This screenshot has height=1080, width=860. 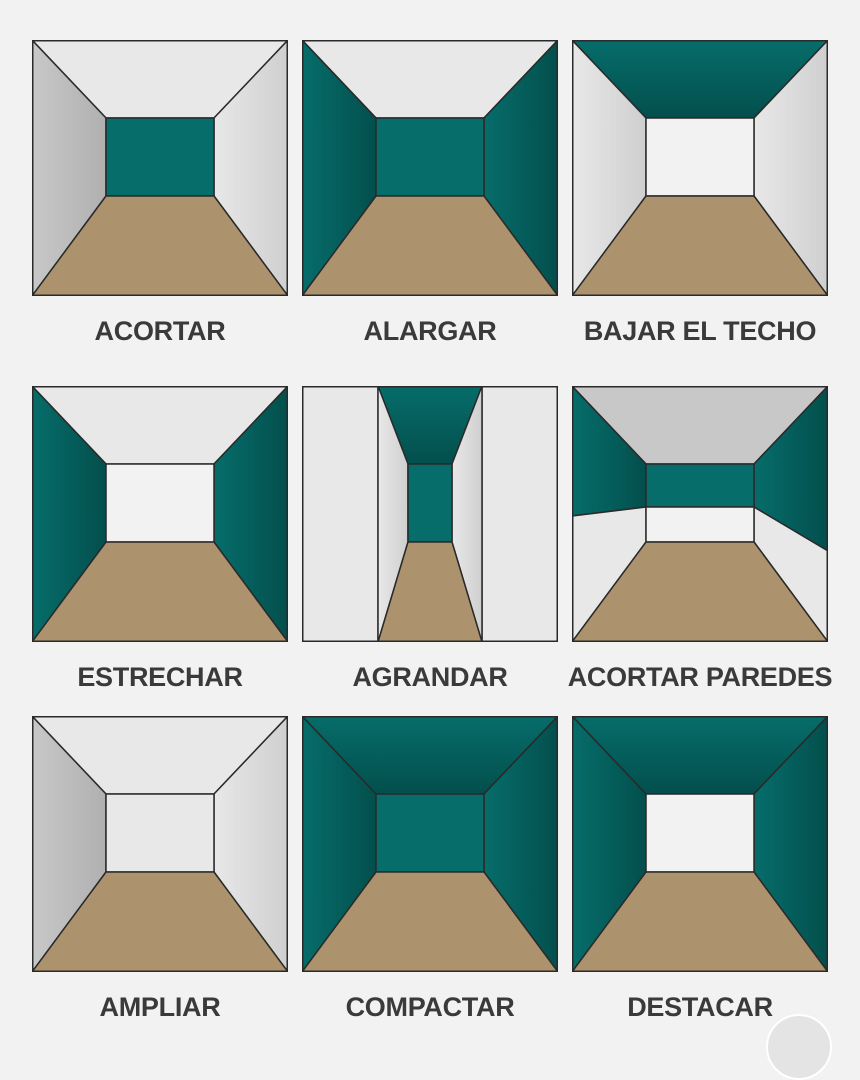 What do you see at coordinates (700, 485) in the screenshot?
I see `back-wall-upper` at bounding box center [700, 485].